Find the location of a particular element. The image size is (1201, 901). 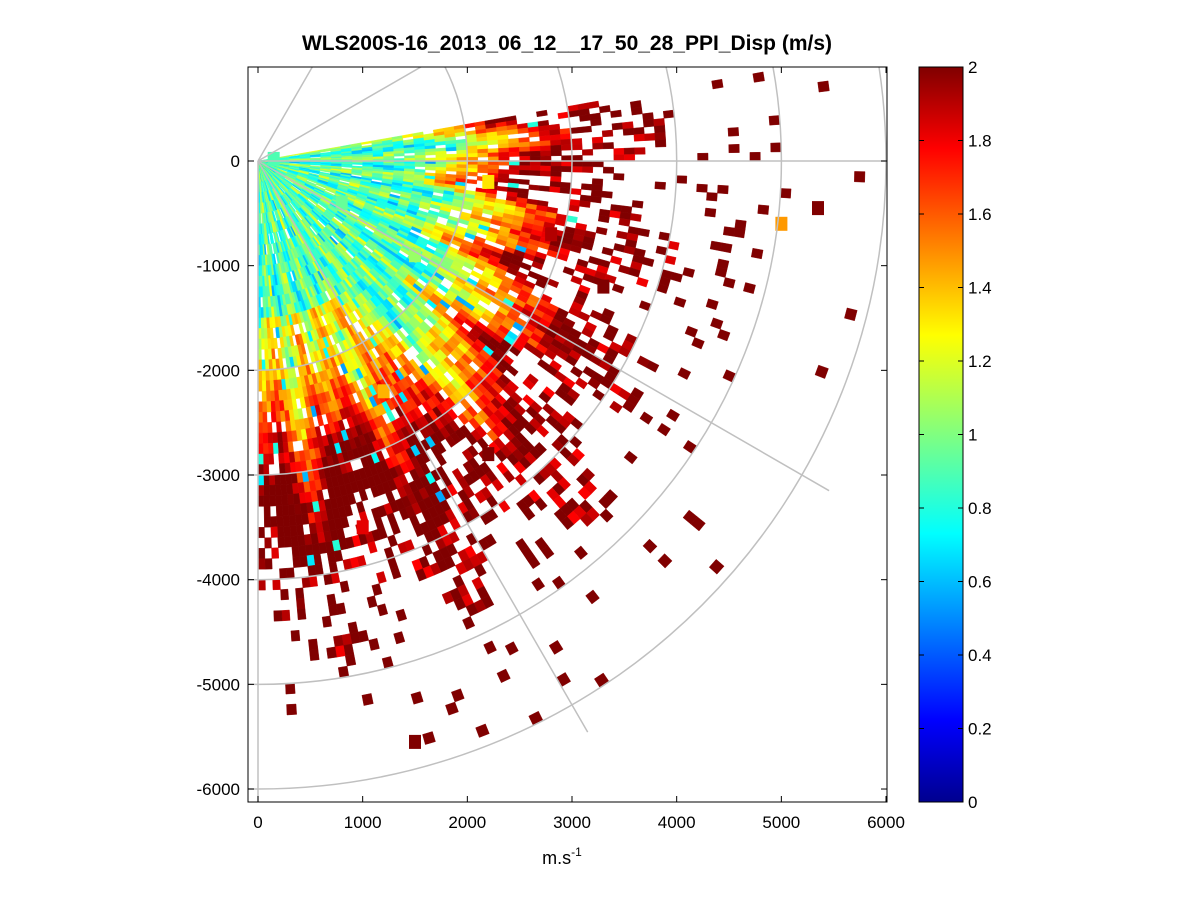

x-tick-label: 0 is located at coordinates (257, 822).